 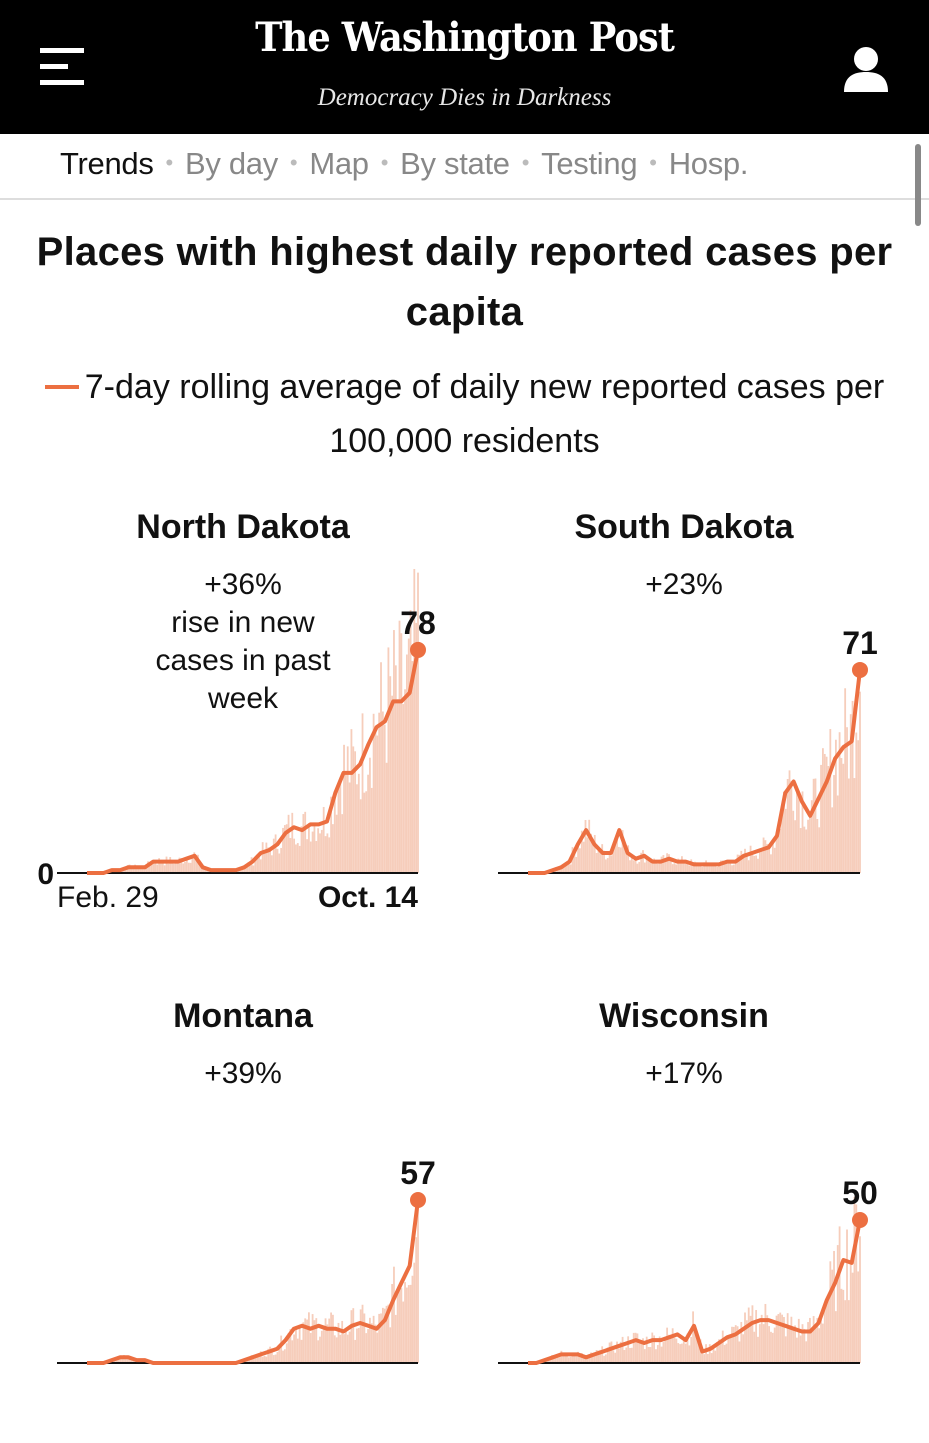 What do you see at coordinates (866, 69) in the screenshot?
I see `user-account-icon` at bounding box center [866, 69].